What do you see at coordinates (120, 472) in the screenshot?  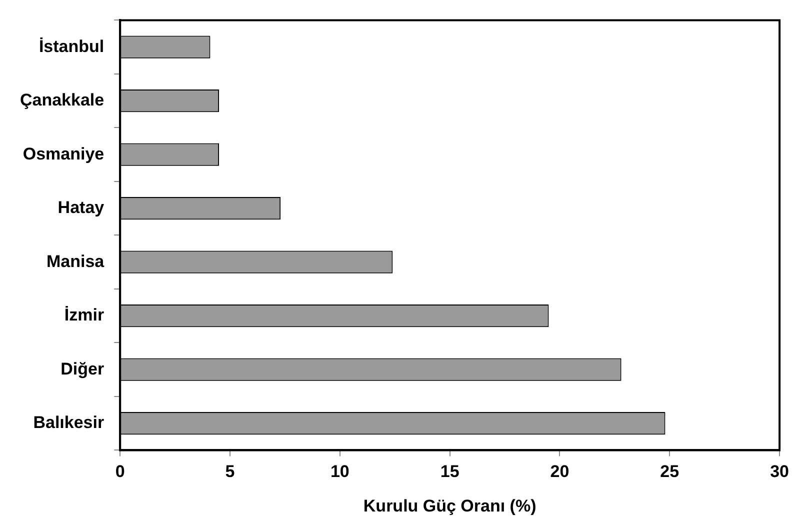 I see `x-tick-label: 0` at bounding box center [120, 472].